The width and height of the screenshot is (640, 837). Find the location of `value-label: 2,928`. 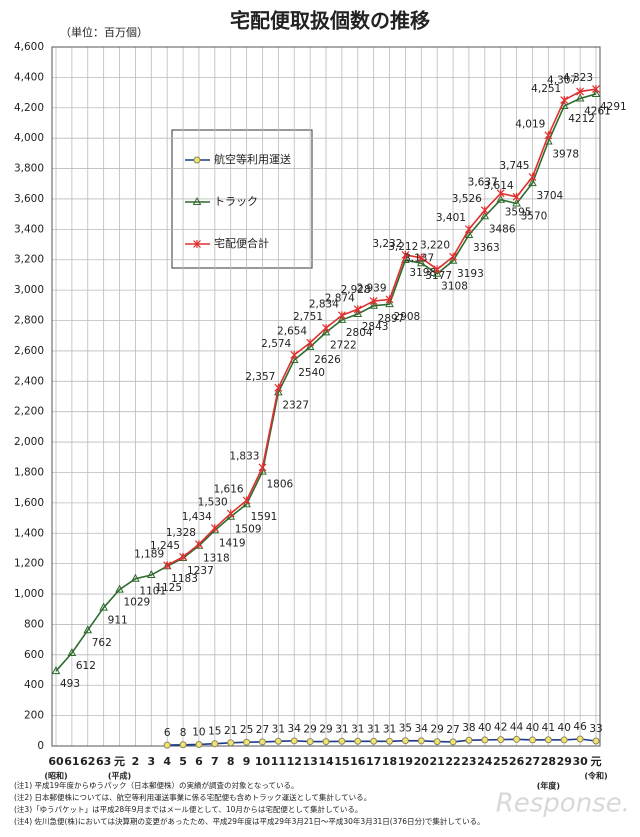

value-label: 2,928 is located at coordinates (356, 290).